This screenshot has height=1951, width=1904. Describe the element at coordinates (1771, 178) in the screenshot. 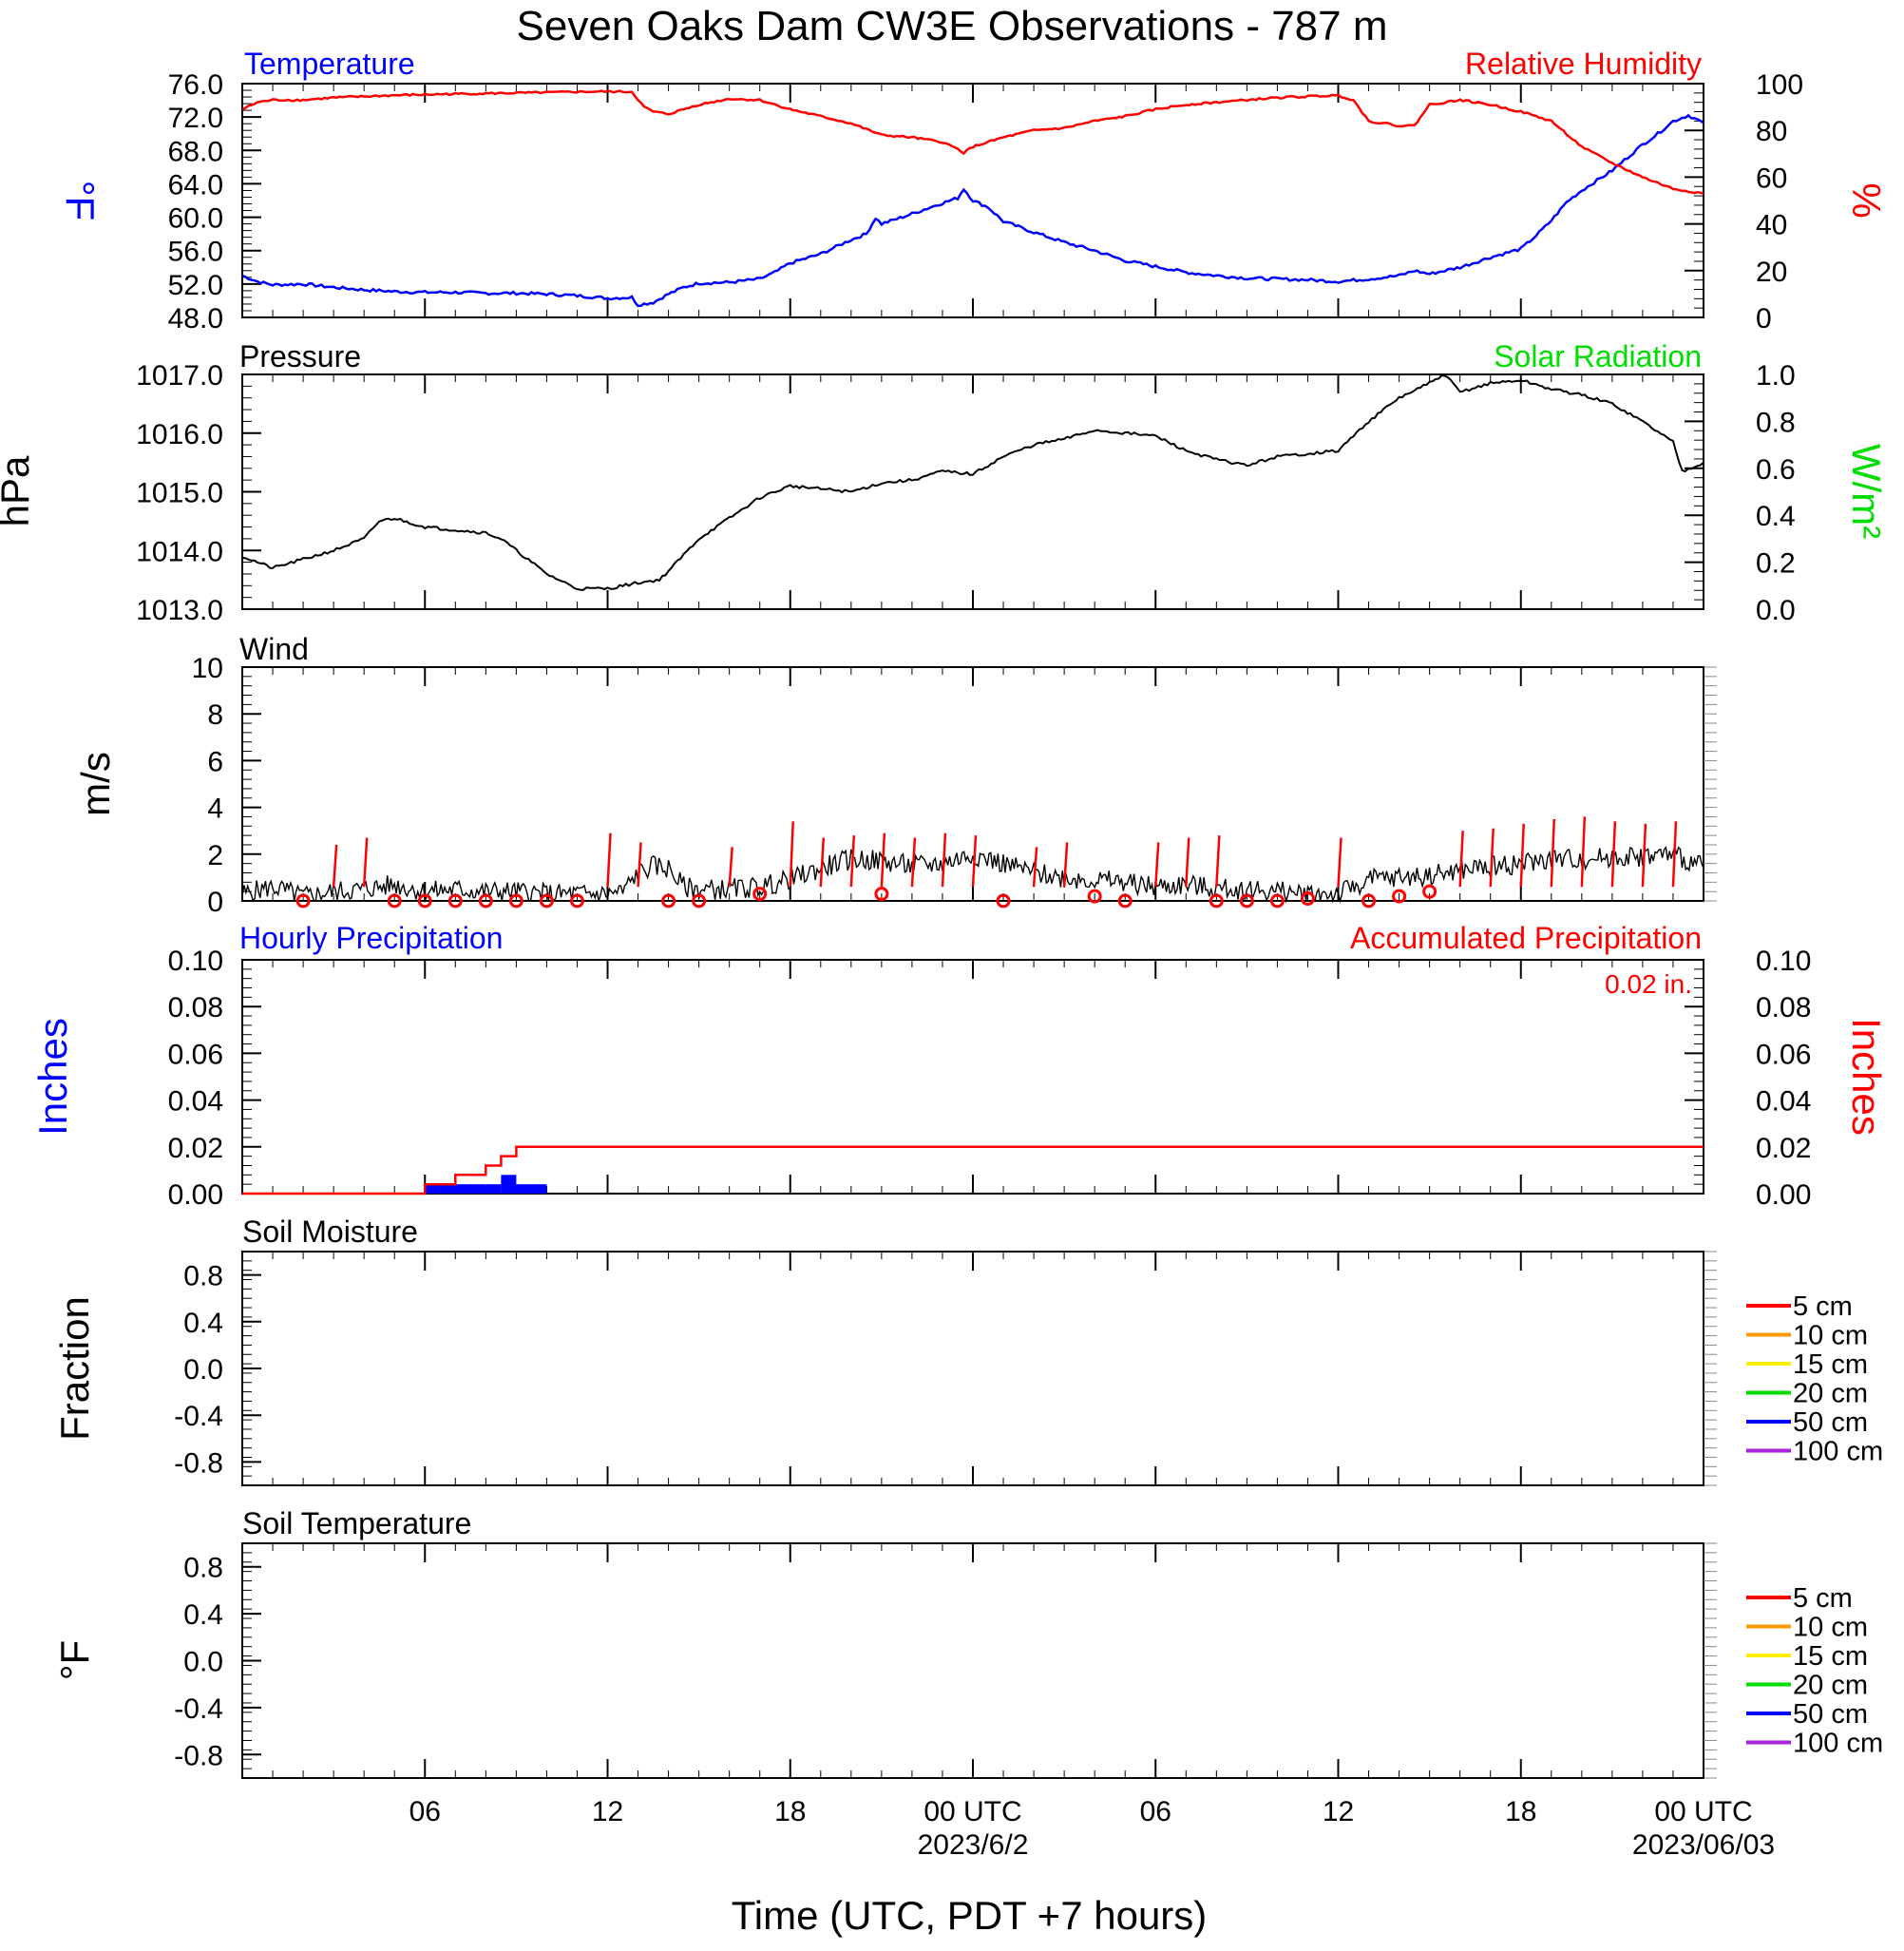

I see `y-tick-label: 60` at that location.